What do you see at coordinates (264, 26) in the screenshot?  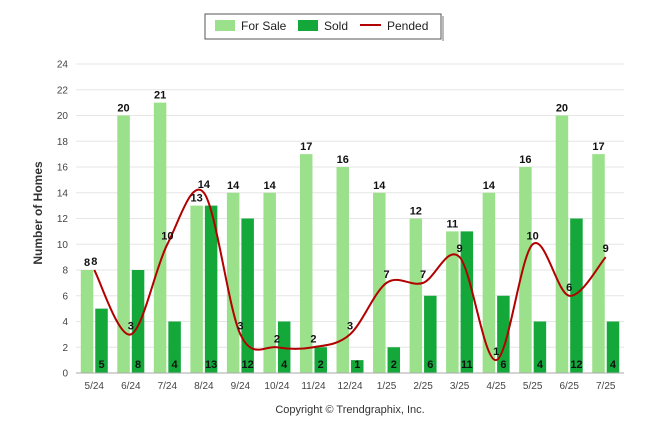 I see `legend-label-for-sale: For Sale` at bounding box center [264, 26].